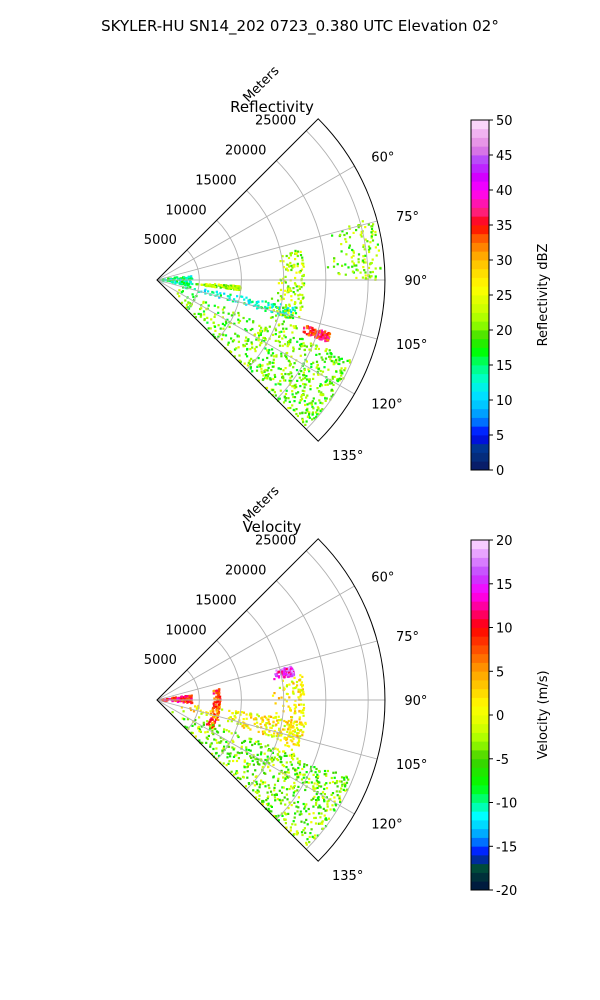  What do you see at coordinates (185, 630) in the screenshot?
I see `range-tick-label: 10000` at bounding box center [185, 630].